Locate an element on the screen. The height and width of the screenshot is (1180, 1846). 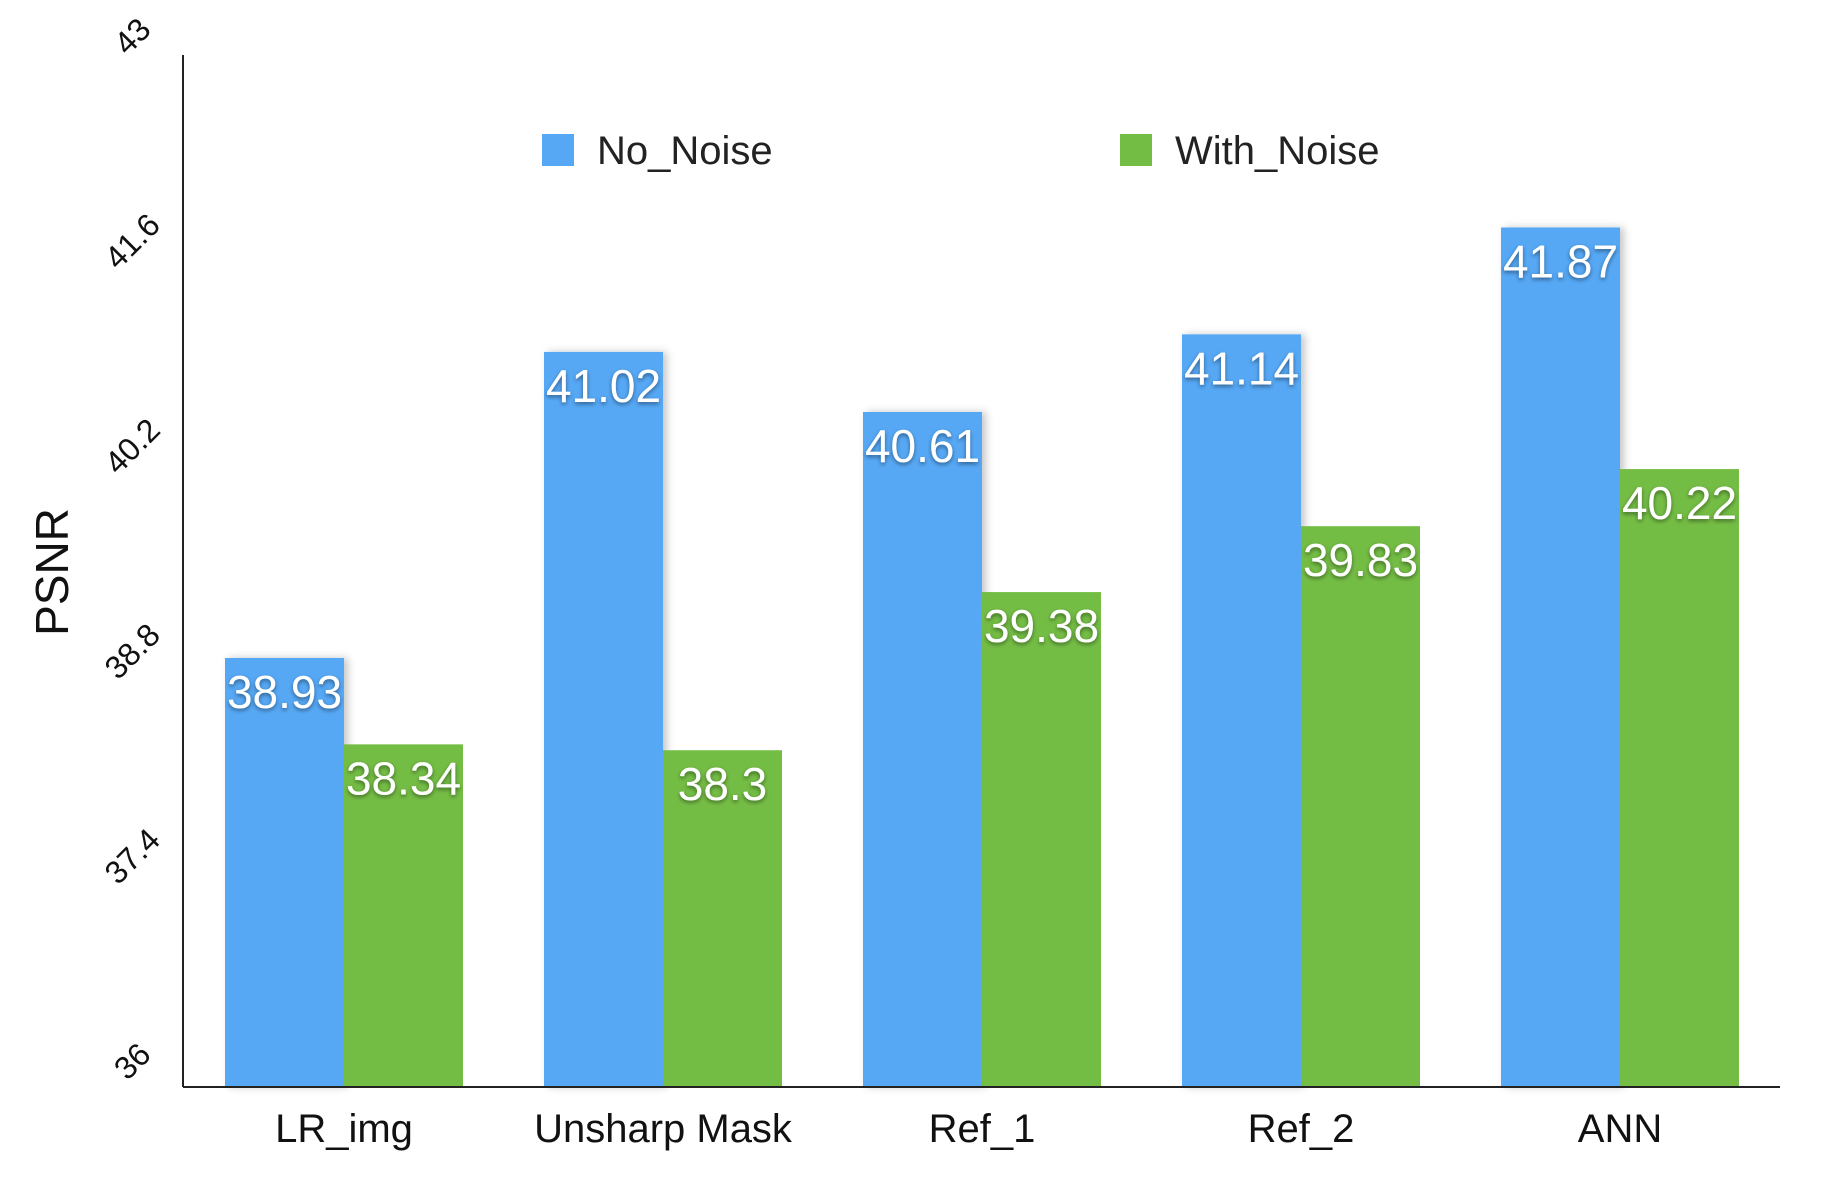
value-label-no-noise-1: 41.02 is located at coordinates (603, 386).